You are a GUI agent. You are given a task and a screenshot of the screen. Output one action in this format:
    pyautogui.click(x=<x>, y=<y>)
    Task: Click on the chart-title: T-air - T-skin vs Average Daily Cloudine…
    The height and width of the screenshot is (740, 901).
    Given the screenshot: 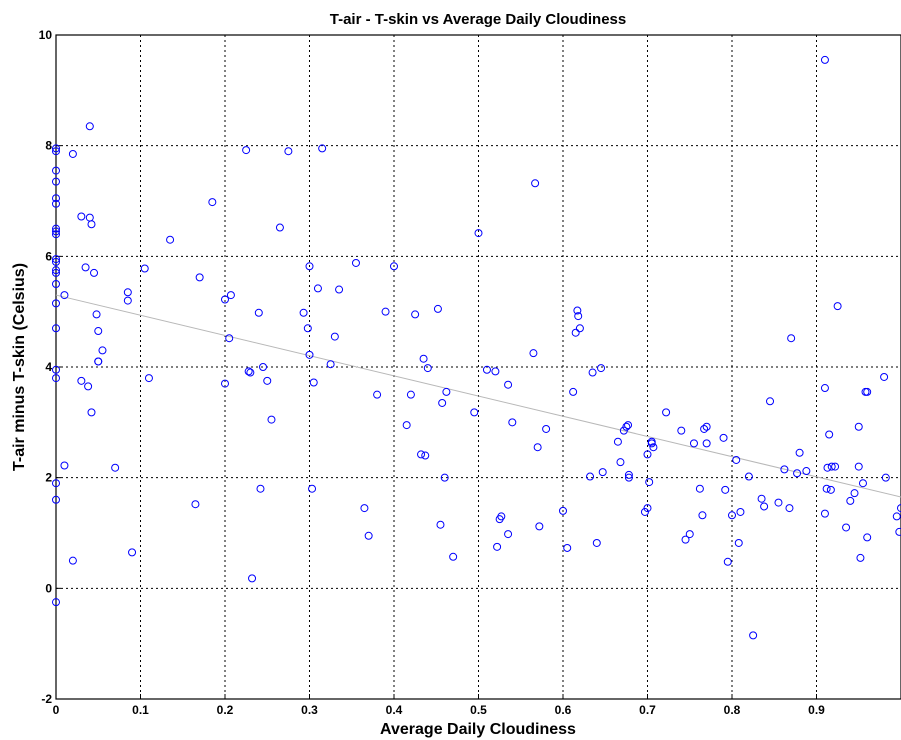 What is the action you would take?
    pyautogui.click(x=478, y=19)
    